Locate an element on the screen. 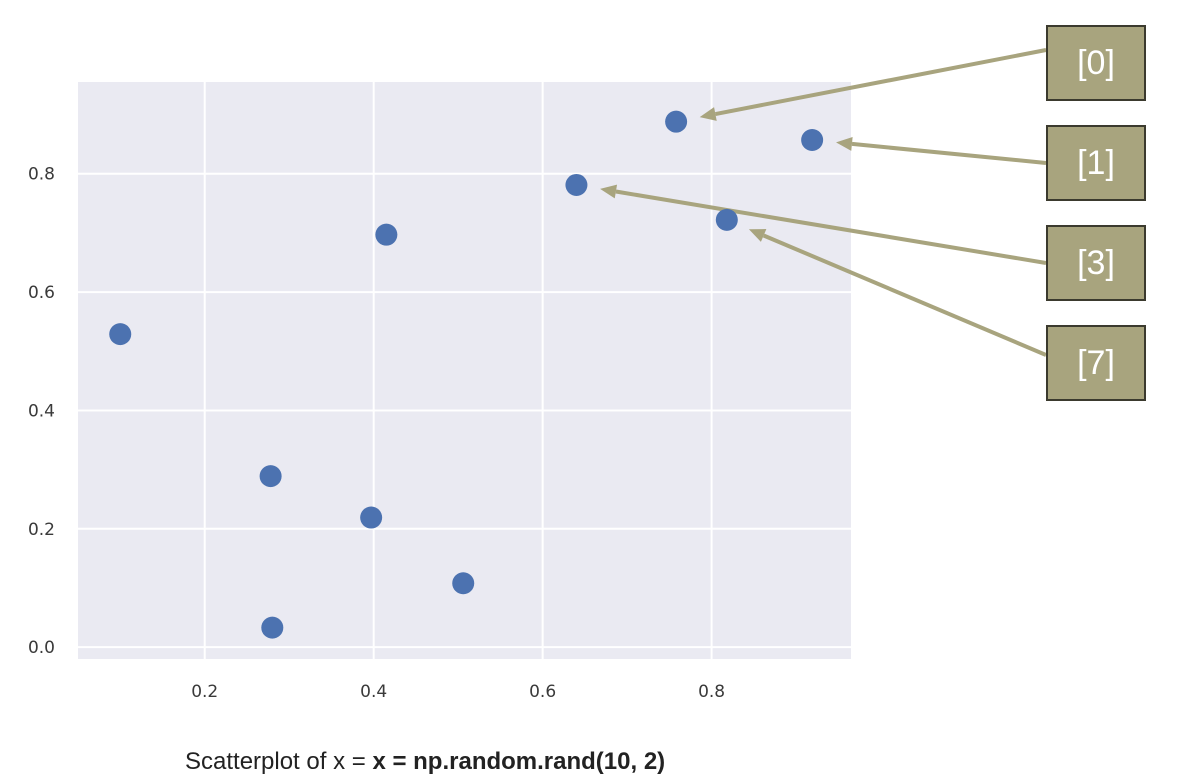 Image resolution: width=1183 pixels, height=780 pixels. callout-box-1: [1] is located at coordinates (1096, 163).